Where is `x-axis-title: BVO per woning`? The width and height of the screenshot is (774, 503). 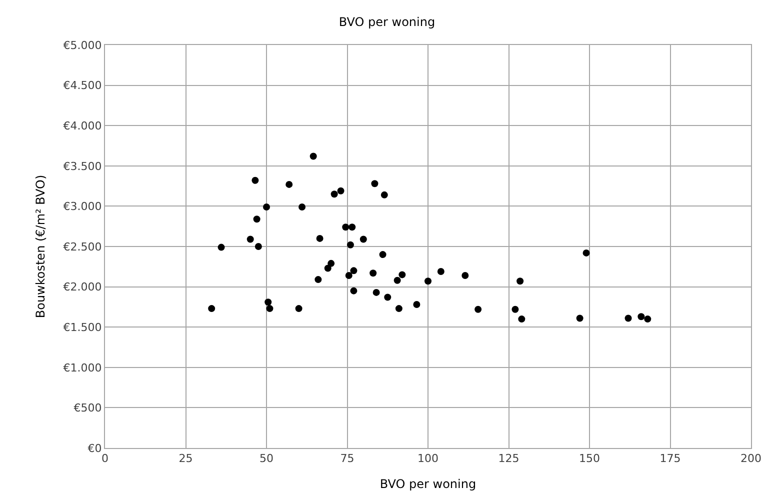 x-axis-title: BVO per woning is located at coordinates (428, 484).